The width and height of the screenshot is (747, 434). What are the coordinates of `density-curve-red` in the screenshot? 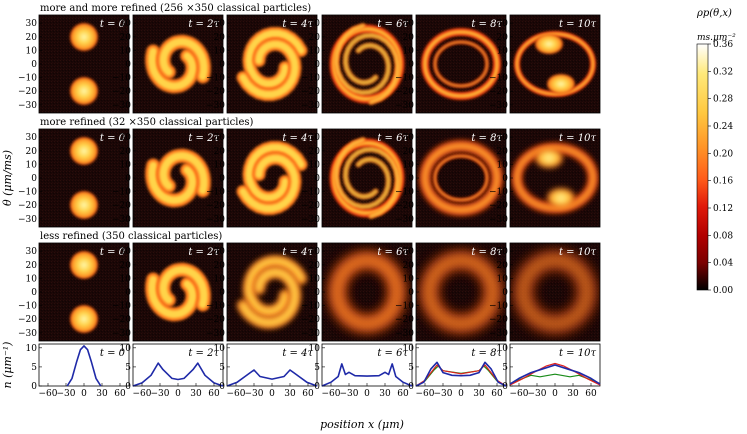 It's located at (555, 374).